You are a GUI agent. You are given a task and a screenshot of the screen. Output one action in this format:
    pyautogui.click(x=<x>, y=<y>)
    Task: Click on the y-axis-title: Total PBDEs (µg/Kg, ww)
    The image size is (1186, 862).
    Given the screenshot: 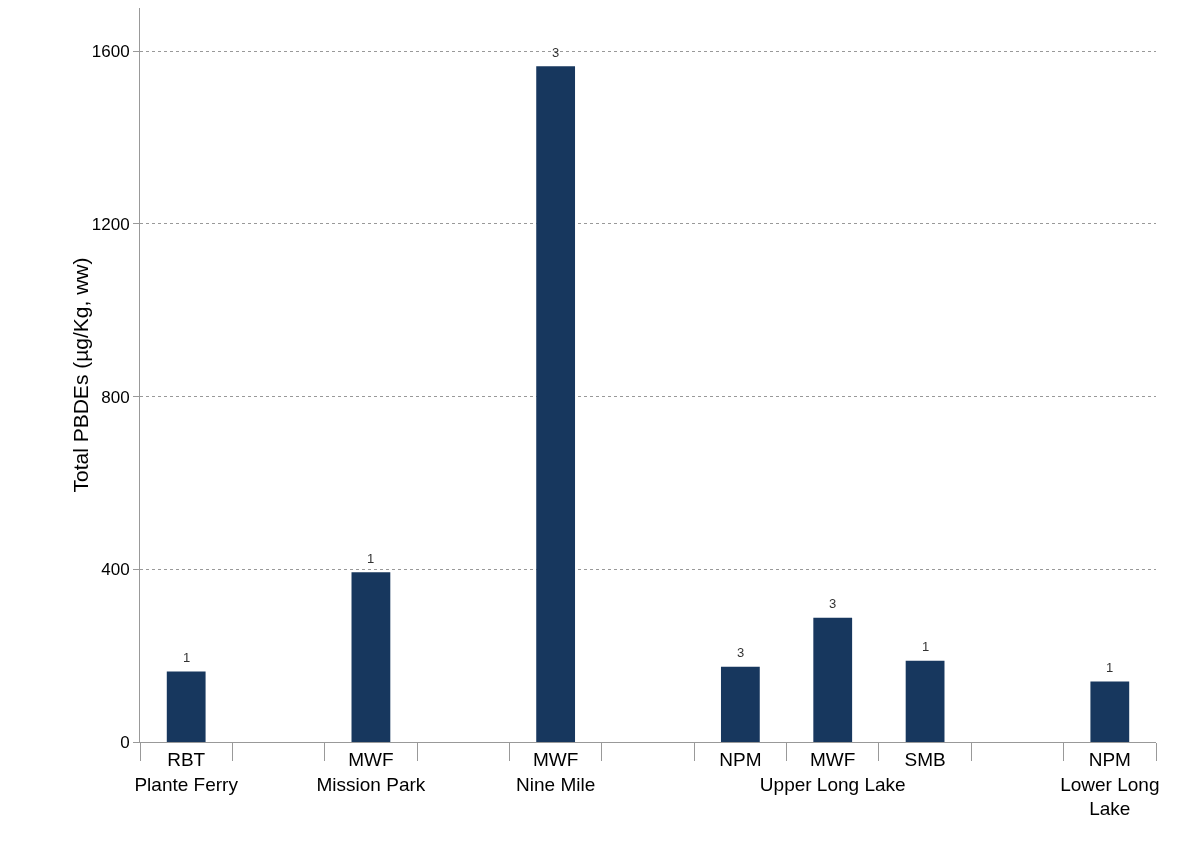 What is the action you would take?
    pyautogui.click(x=80, y=375)
    